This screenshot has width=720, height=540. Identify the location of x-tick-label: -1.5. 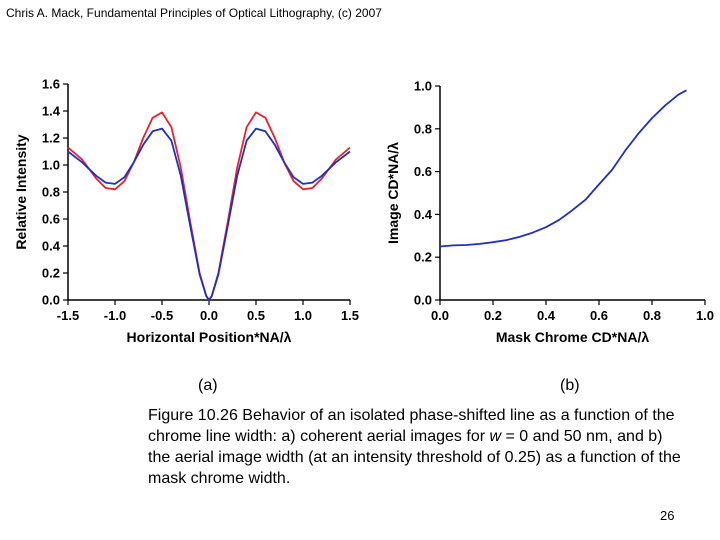
(68, 315).